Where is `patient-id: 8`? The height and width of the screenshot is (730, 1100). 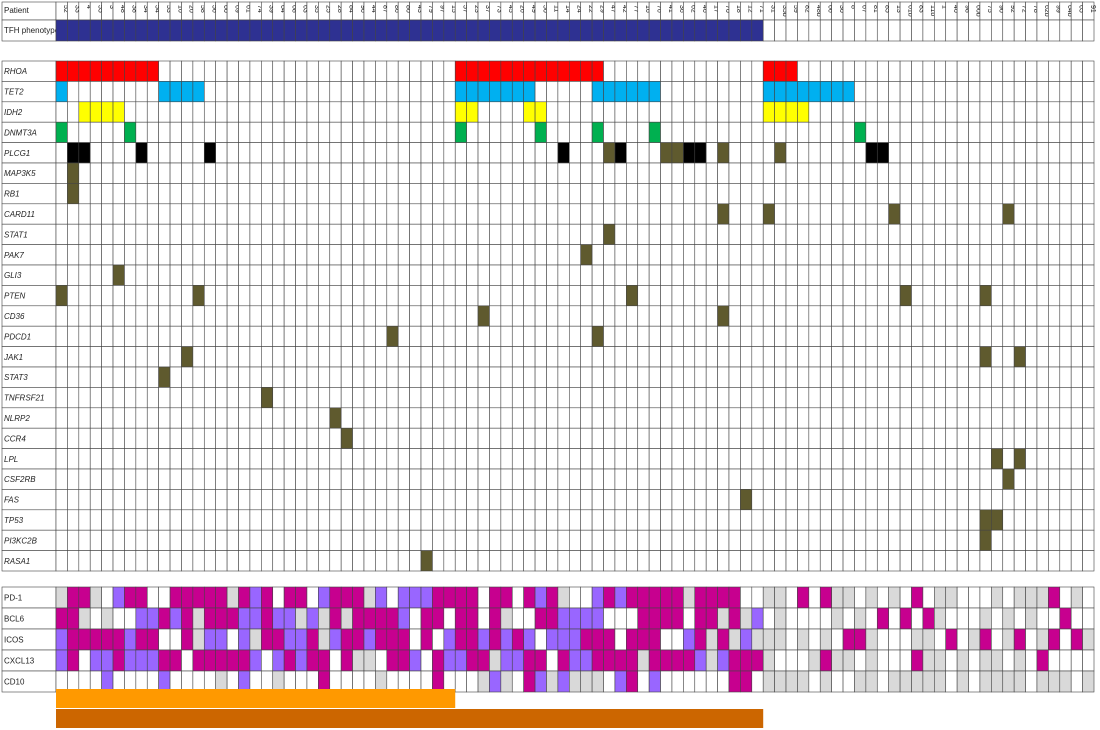 patient-id: 8 is located at coordinates (852, 7).